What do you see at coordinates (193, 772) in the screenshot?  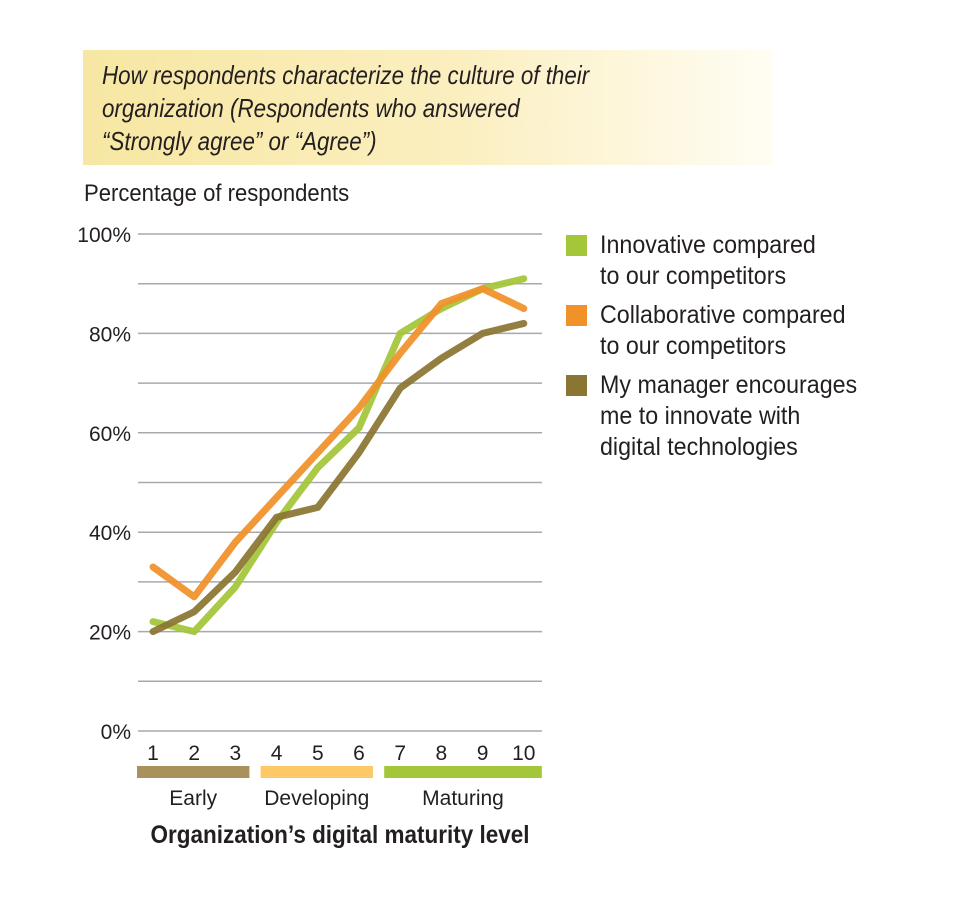 I see `group-bar-early` at bounding box center [193, 772].